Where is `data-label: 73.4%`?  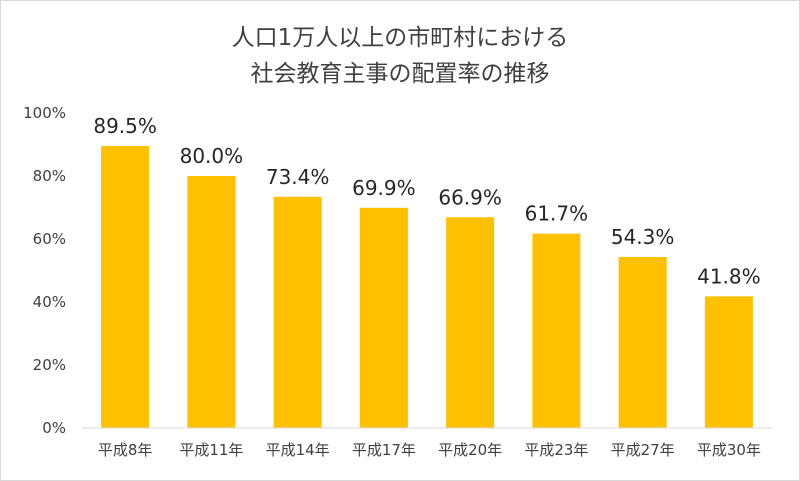
data-label: 73.4% is located at coordinates (298, 177).